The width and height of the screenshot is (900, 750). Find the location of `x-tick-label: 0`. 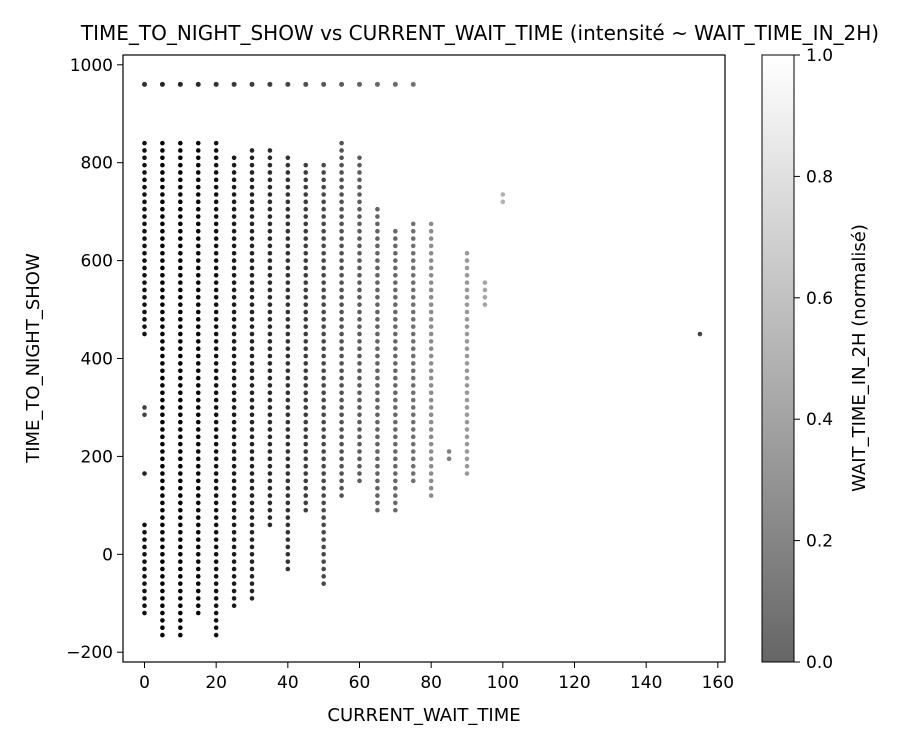

x-tick-label: 0 is located at coordinates (144, 683).